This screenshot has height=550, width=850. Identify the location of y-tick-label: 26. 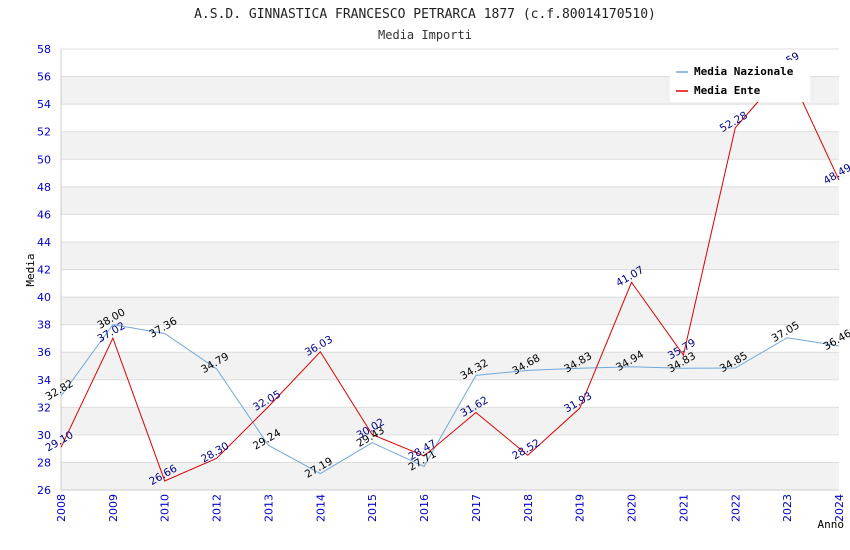
(44, 490).